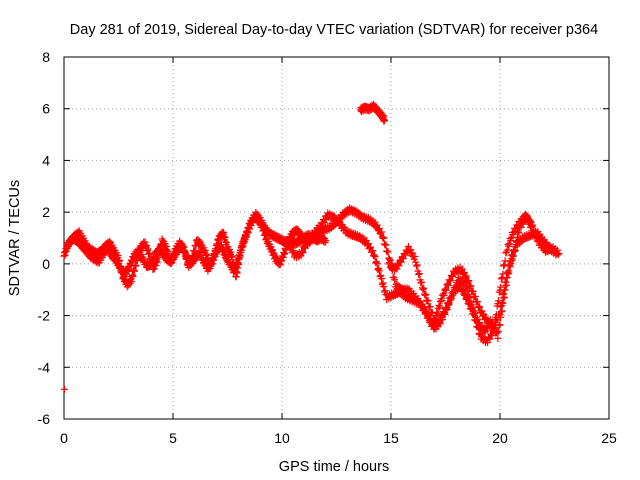 This screenshot has width=640, height=480. I want to click on y-tick-label: 2, so click(46, 212).